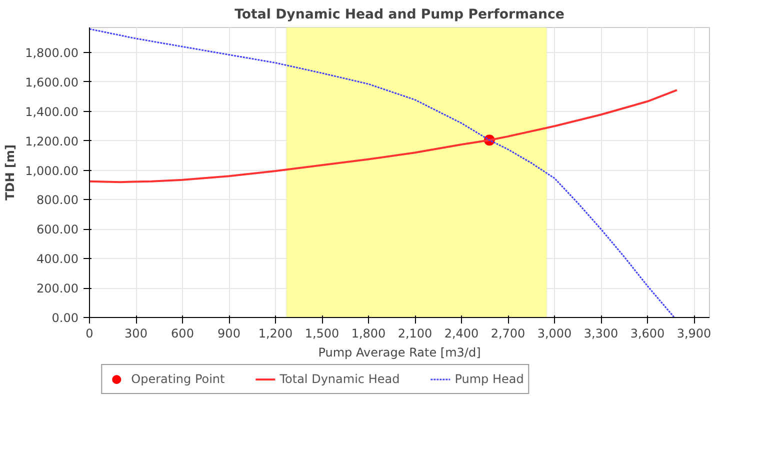 Image resolution: width=769 pixels, height=463 pixels. Describe the element at coordinates (57, 229) in the screenshot. I see `y-tick-label: 600.00` at that location.